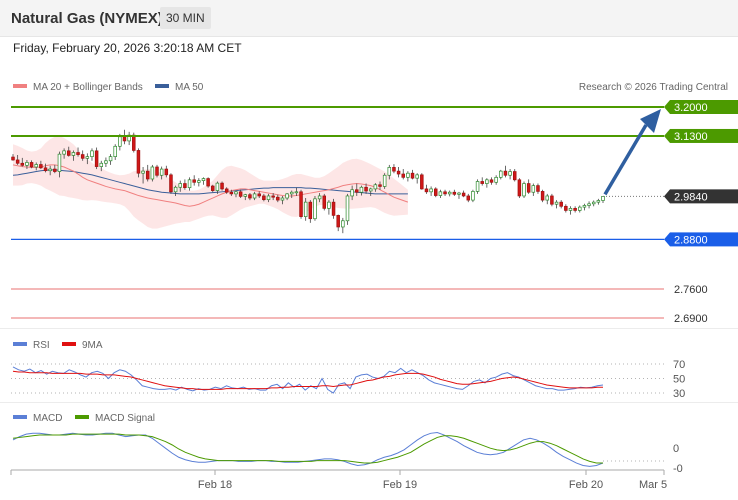  What do you see at coordinates (369, 18) in the screenshot?
I see `chart-header: Natural Gas (NYMEX) 30 MIN` at bounding box center [369, 18].